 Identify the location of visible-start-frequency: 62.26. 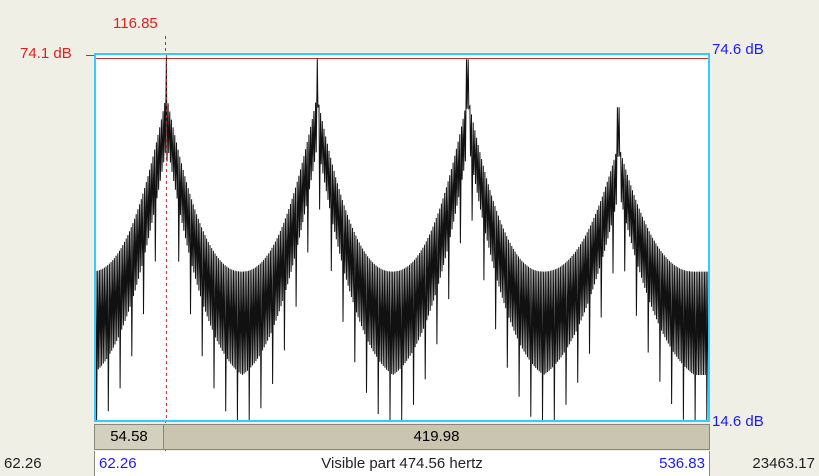
(118, 463).